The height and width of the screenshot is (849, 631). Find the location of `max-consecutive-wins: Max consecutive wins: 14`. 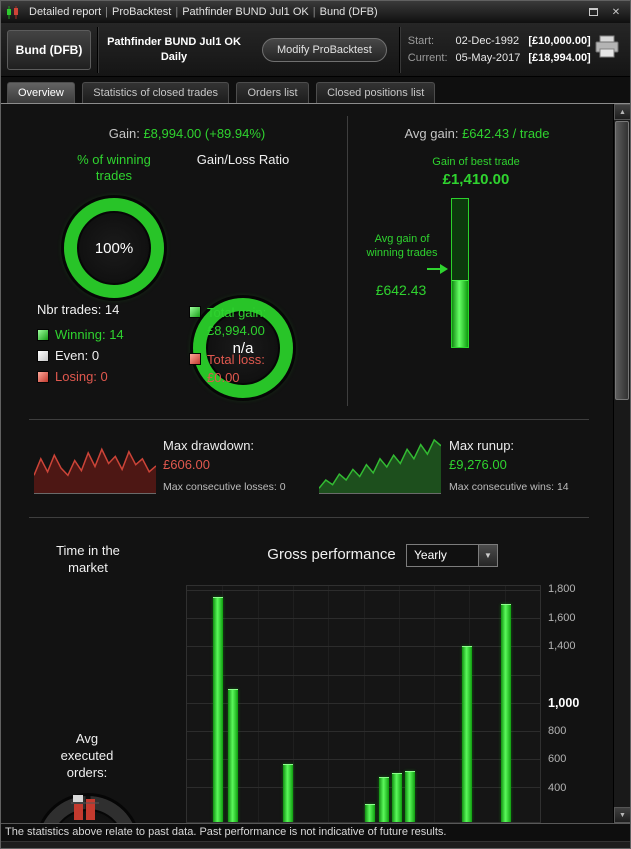

max-consecutive-wins: Max consecutive wins: 14 is located at coordinates (509, 487).